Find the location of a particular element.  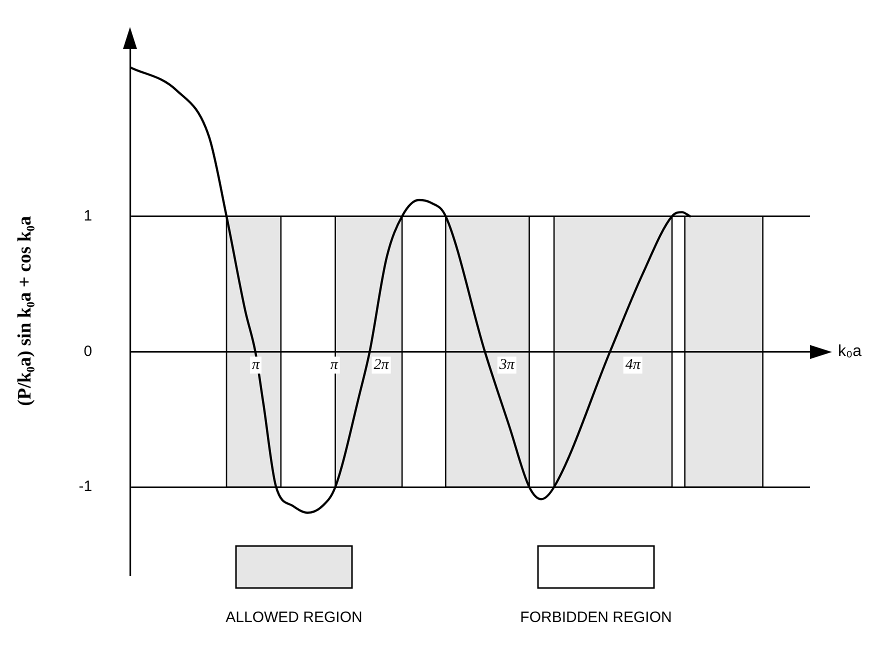

y-tick-label: 1 is located at coordinates (88, 215).